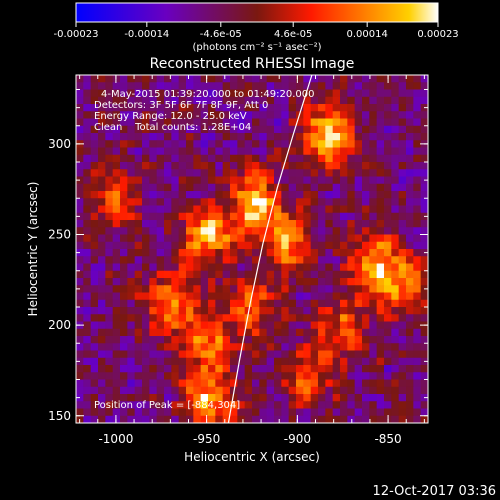 Image resolution: width=500 pixels, height=500 pixels. Describe the element at coordinates (59, 325) in the screenshot. I see `y-tick-label: 200` at that location.